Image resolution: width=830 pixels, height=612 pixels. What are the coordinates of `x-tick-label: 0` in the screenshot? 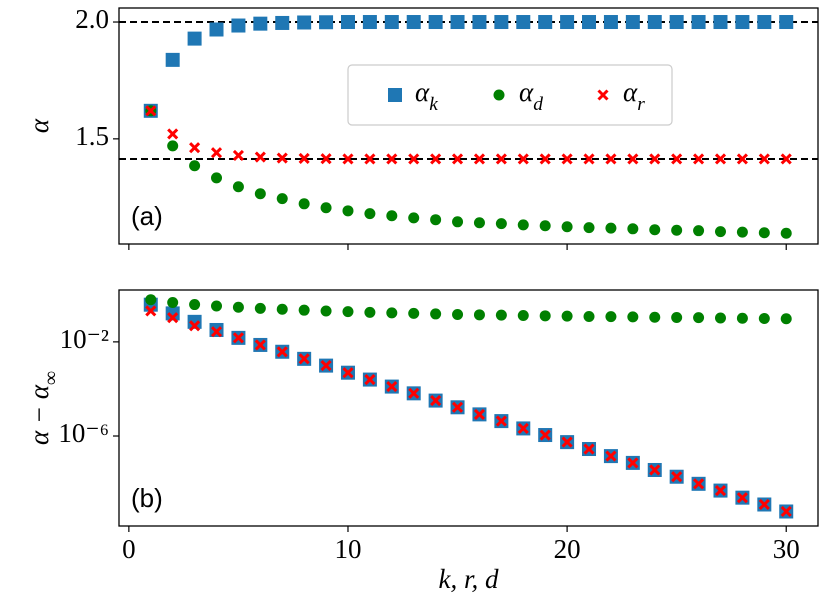 It's located at (129, 549).